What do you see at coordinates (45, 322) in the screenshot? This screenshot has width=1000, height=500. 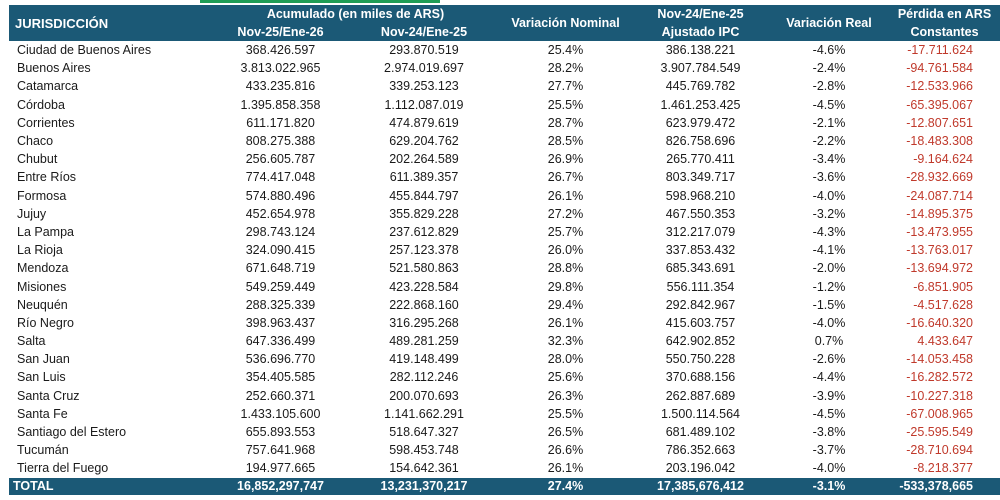 I see `cell-jurisdiccion: Río Negro` at bounding box center [45, 322].